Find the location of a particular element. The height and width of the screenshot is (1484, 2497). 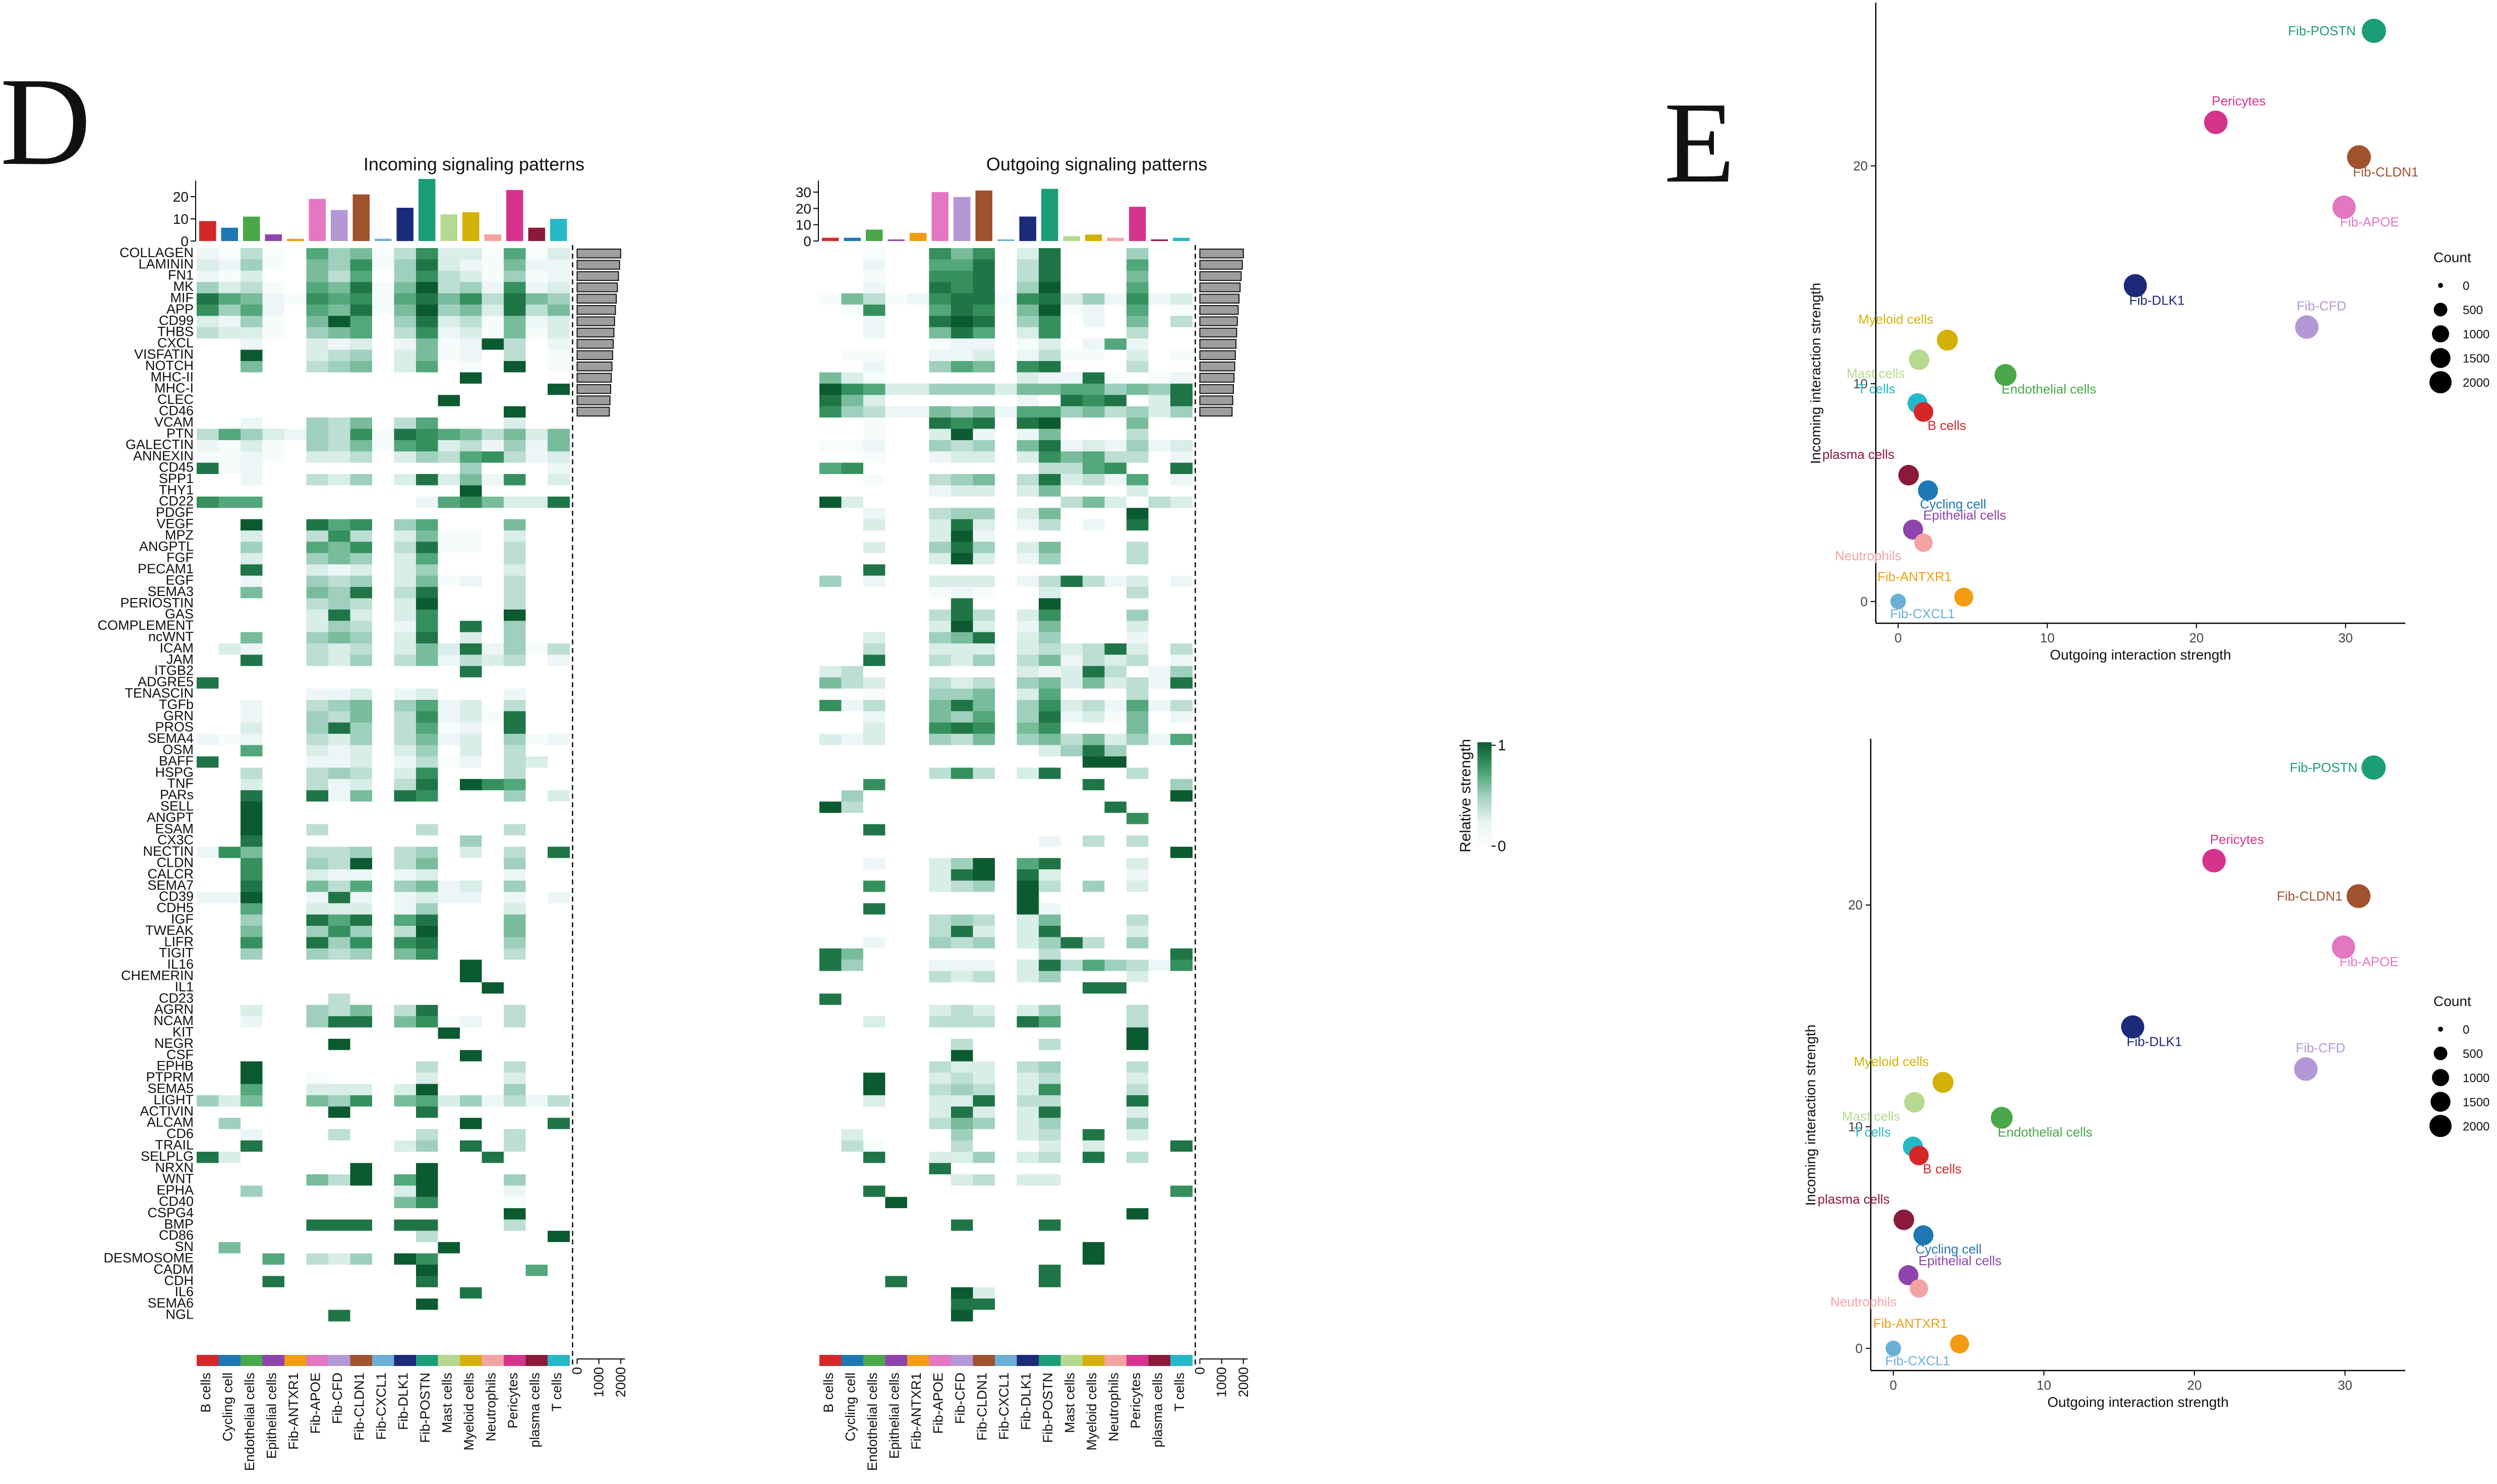

cell-type-label-endothelial-cells: Endothelial cells is located at coordinates (249, 1422).